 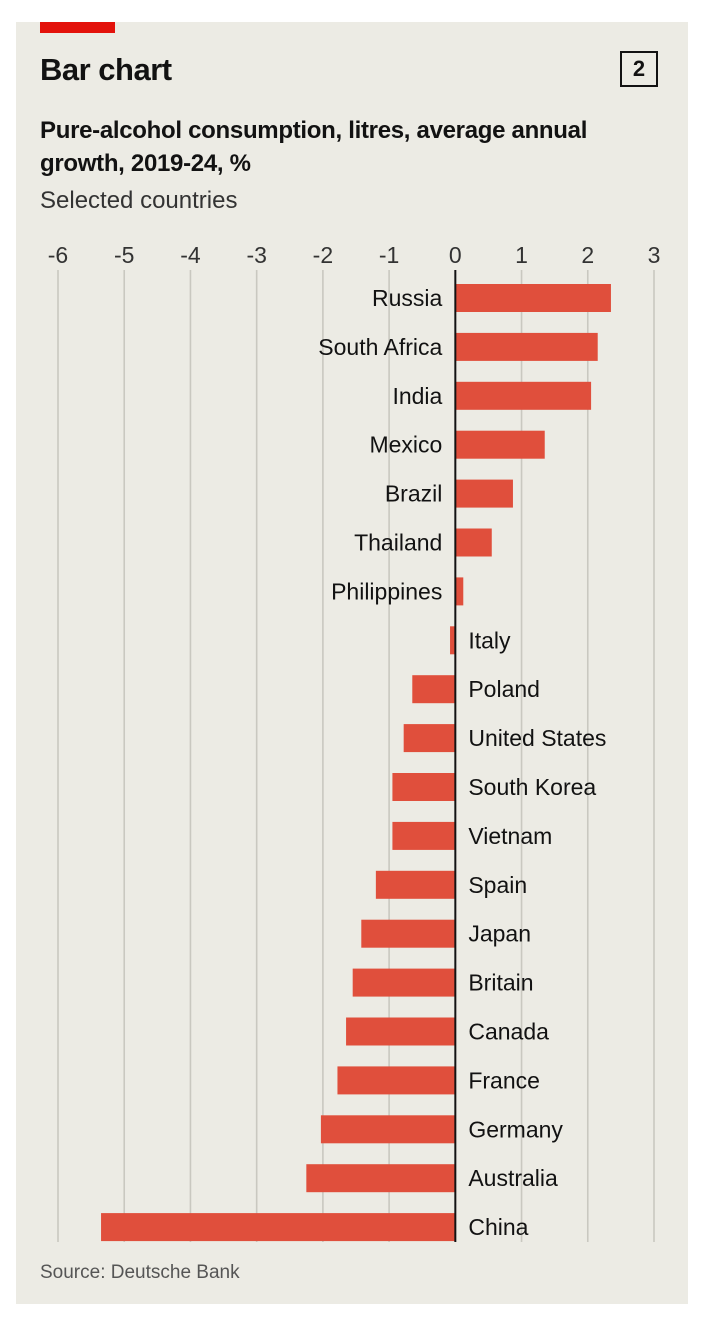 I want to click on x-tick-label: -1, so click(x=389, y=255).